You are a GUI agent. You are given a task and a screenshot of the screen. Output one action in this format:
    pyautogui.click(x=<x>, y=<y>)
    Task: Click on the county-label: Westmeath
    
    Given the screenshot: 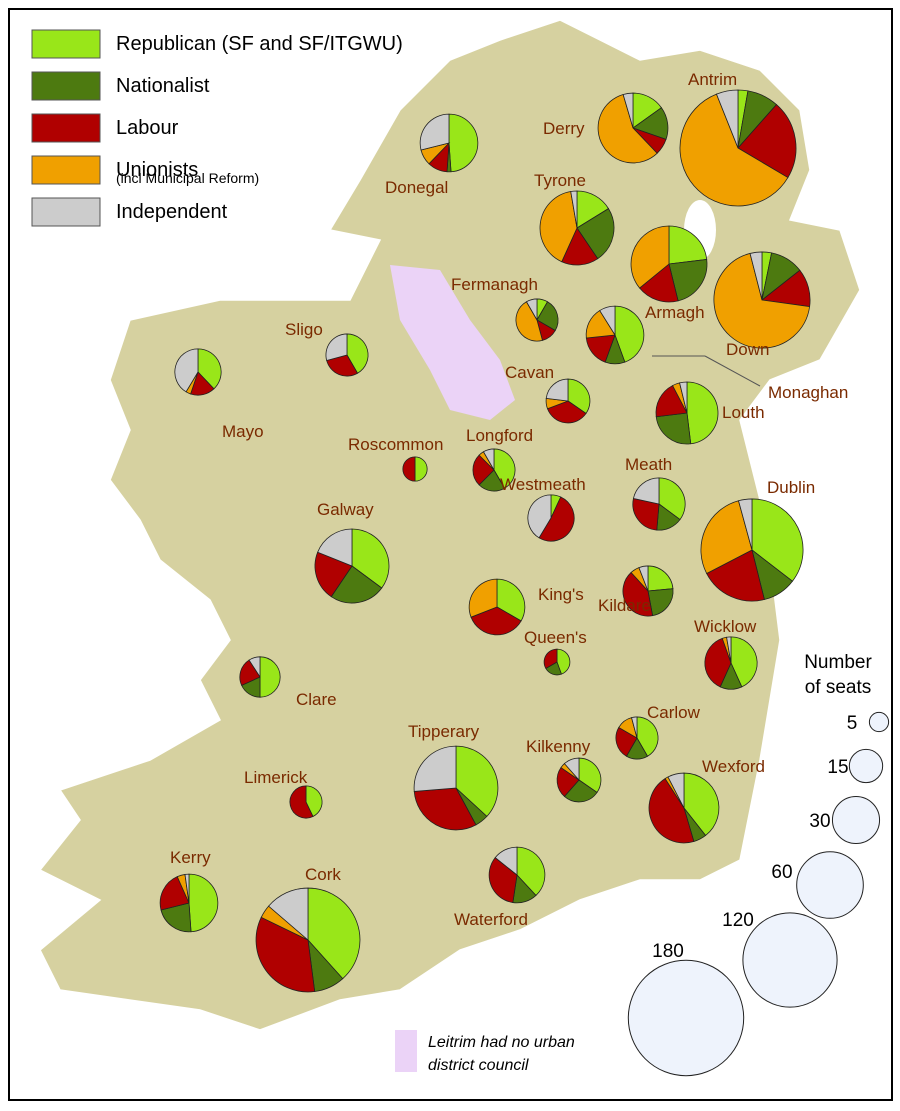 What is the action you would take?
    pyautogui.click(x=543, y=484)
    